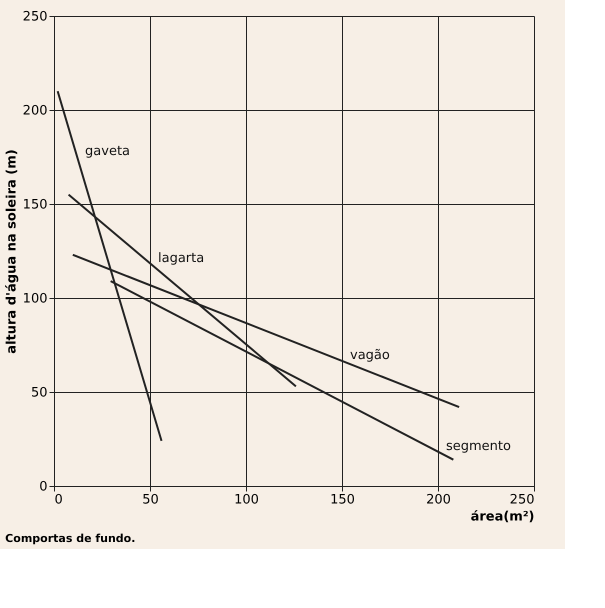  I want to click on text: Comportas de fundo., so click(70, 538).